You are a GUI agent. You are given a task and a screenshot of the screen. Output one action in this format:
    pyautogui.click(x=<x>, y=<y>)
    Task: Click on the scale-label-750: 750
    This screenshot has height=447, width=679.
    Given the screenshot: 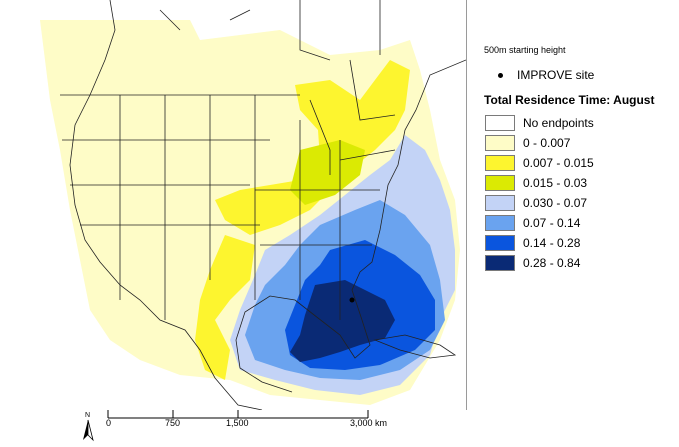 What is the action you would take?
    pyautogui.click(x=173, y=423)
    